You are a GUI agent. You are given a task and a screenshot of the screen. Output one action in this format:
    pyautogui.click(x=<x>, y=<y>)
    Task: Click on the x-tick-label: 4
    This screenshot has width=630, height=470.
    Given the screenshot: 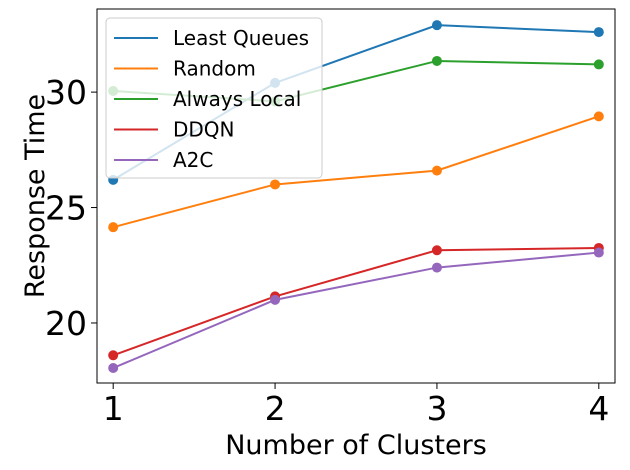 What is the action you would take?
    pyautogui.click(x=598, y=408)
    